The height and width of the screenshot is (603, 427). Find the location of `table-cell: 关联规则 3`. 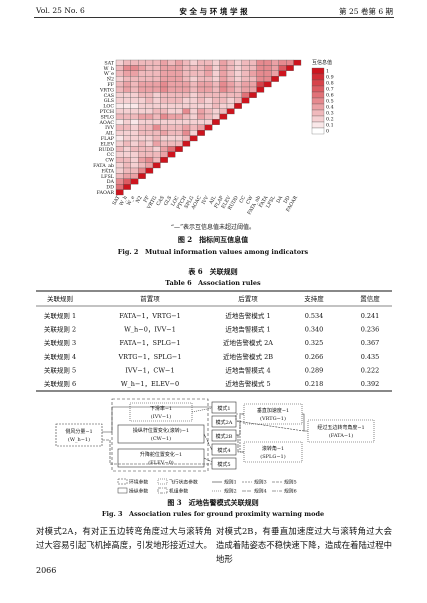

table-cell: 关联规则 3 is located at coordinates (60, 342).